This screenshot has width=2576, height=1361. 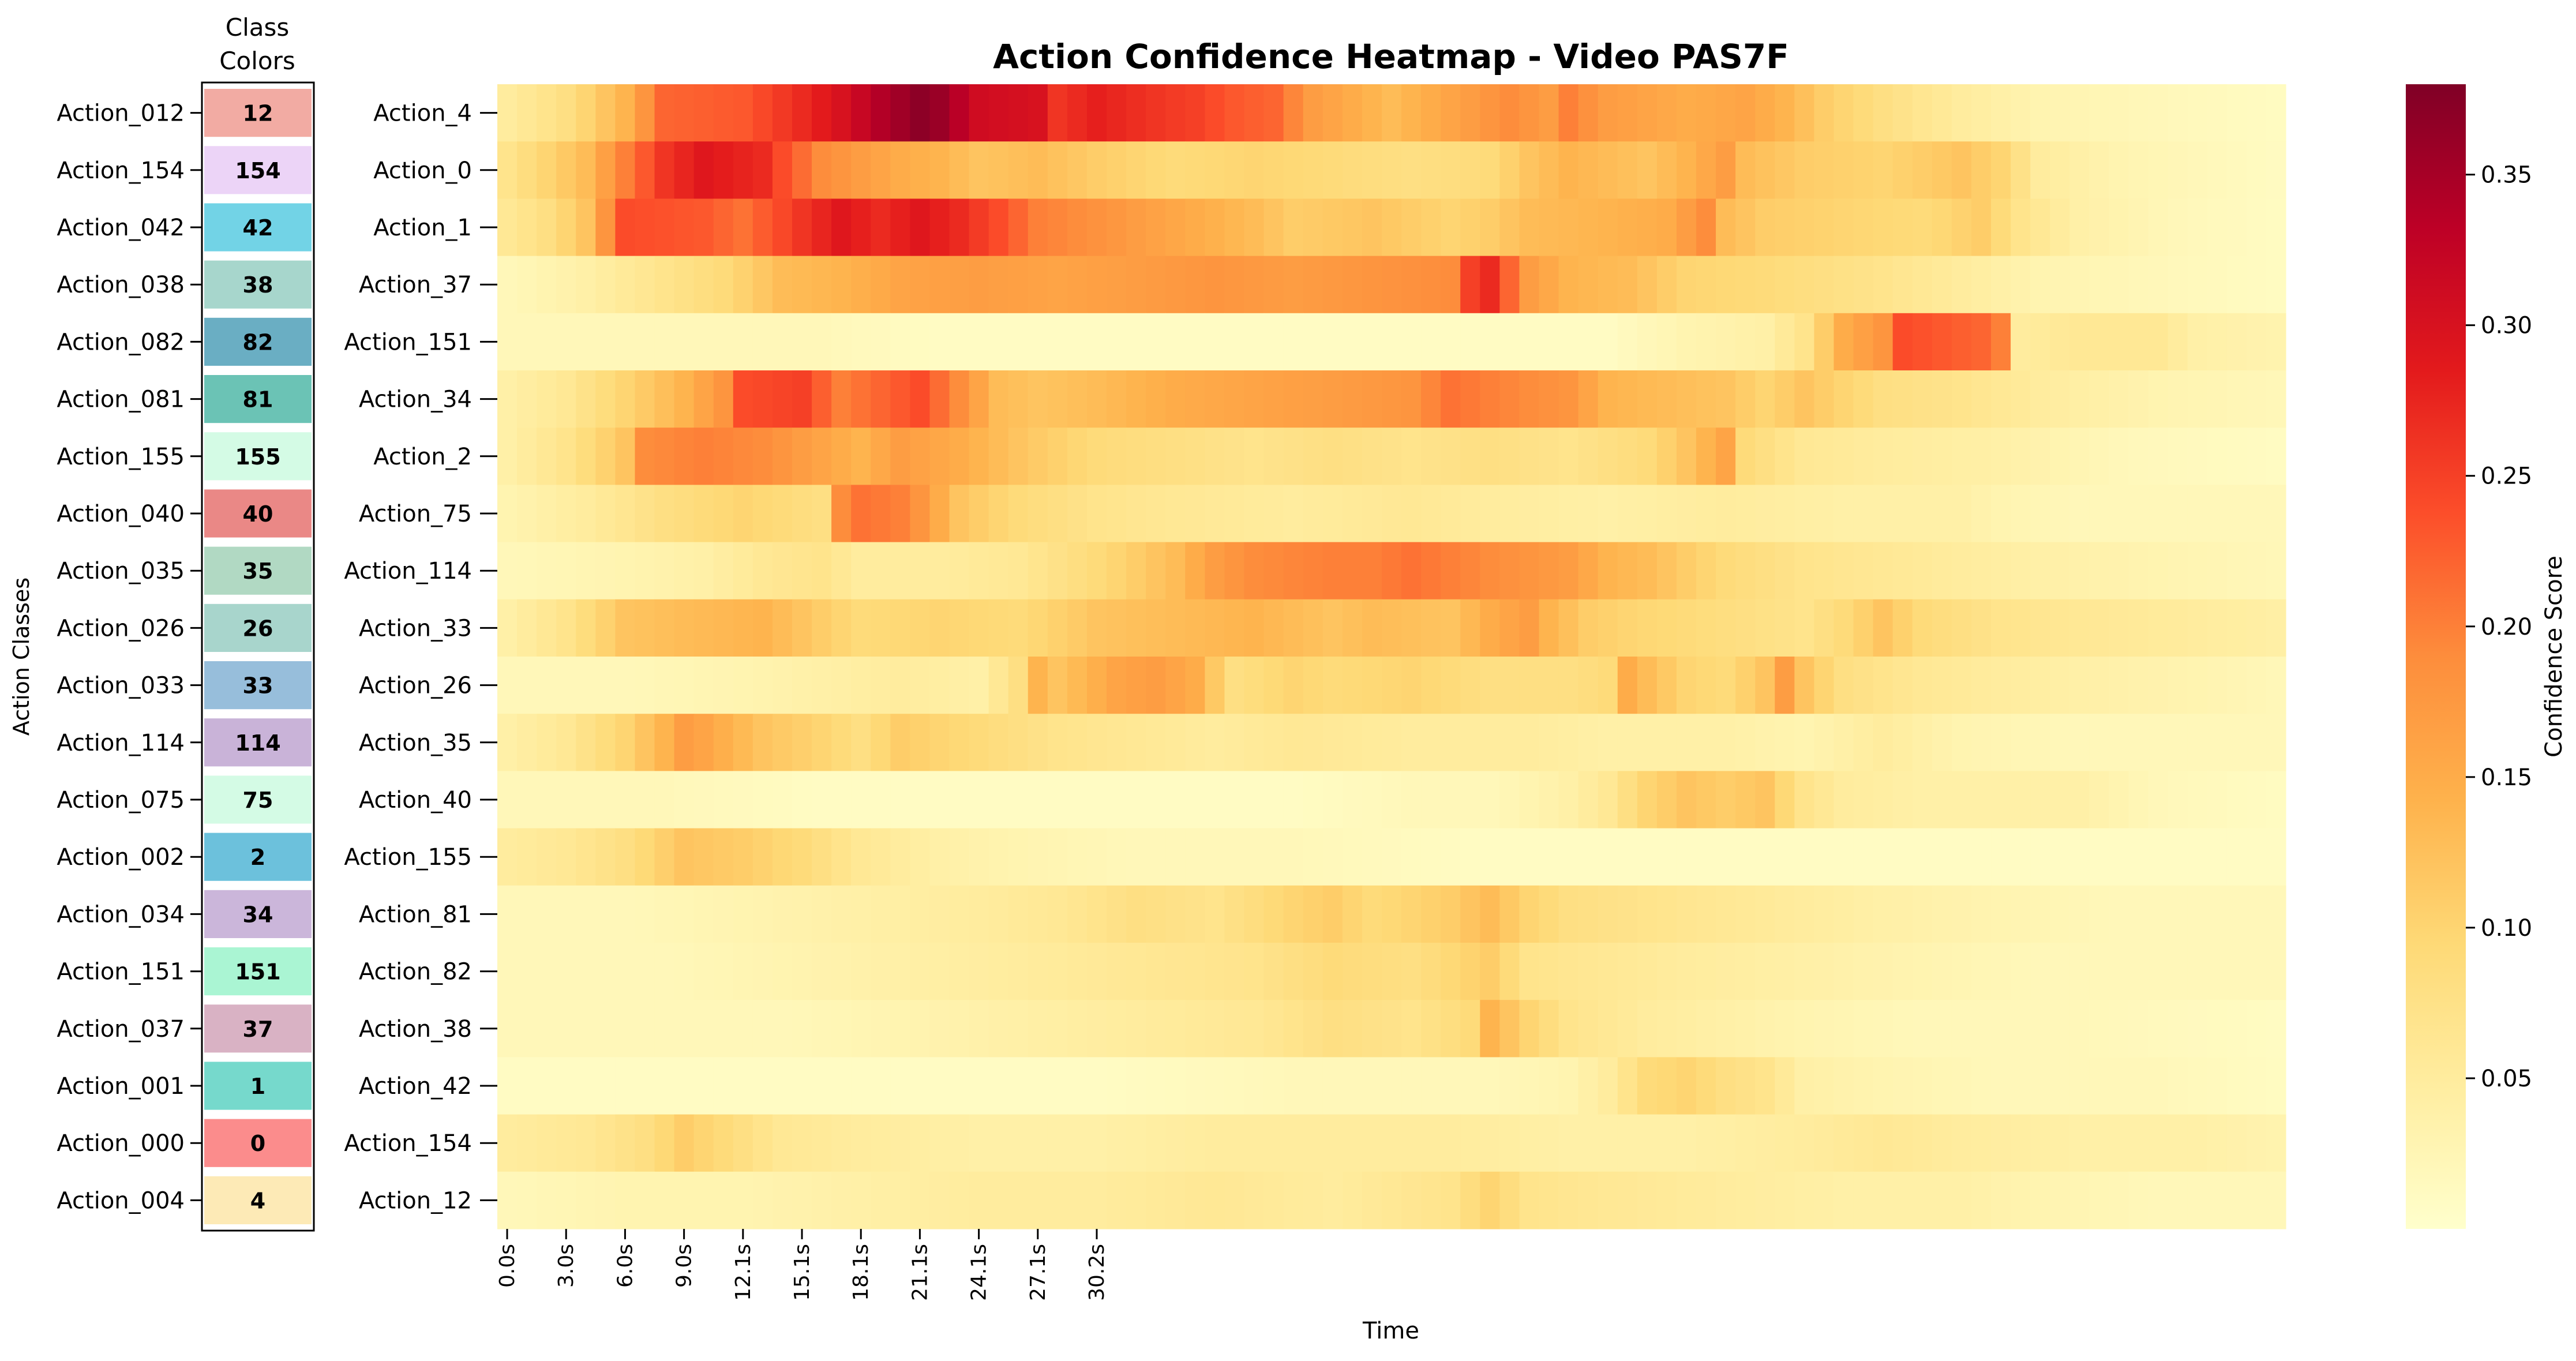 I want to click on side-panel-title-line2: Colors, so click(x=257, y=61).